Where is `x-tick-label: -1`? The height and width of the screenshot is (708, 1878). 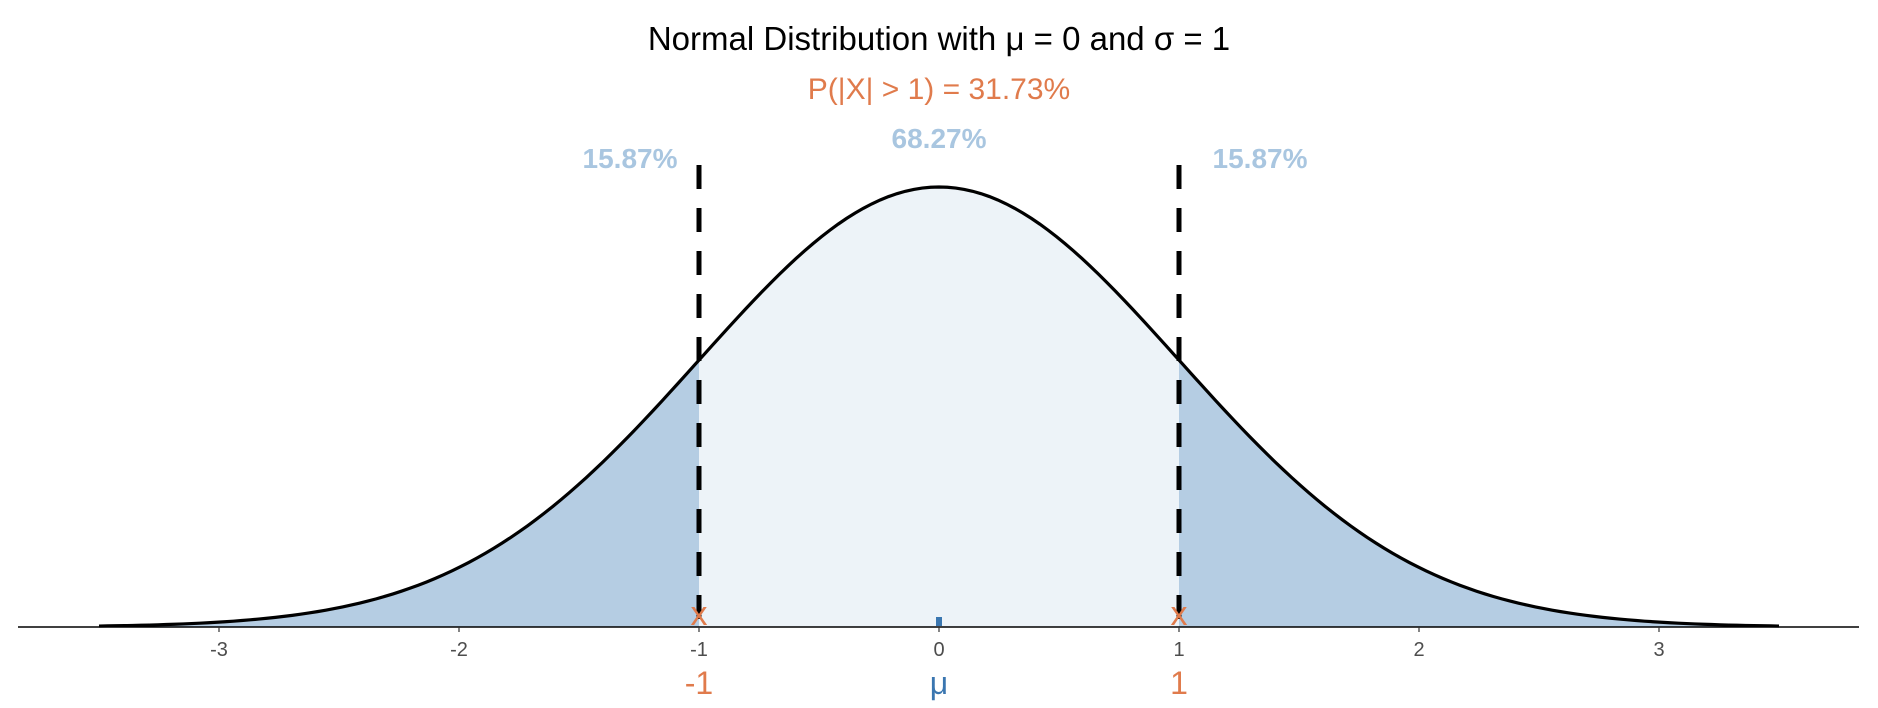 x-tick-label: -1 is located at coordinates (699, 650).